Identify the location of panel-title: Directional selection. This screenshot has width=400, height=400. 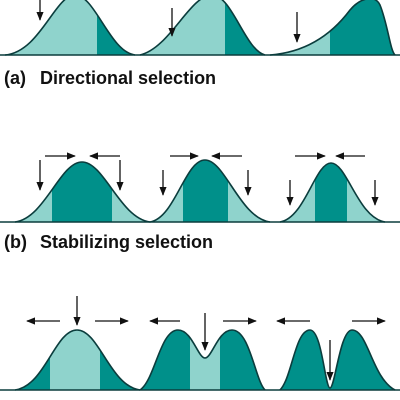
(128, 78).